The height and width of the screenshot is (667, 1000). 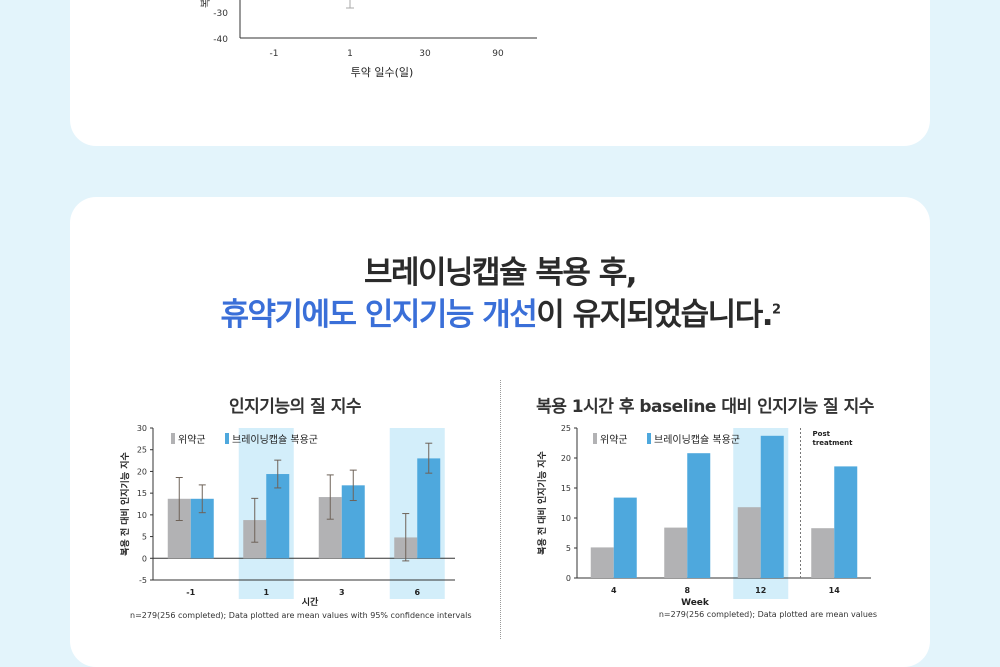 What do you see at coordinates (760, 590) in the screenshot?
I see `x-tick-label: 12` at bounding box center [760, 590].